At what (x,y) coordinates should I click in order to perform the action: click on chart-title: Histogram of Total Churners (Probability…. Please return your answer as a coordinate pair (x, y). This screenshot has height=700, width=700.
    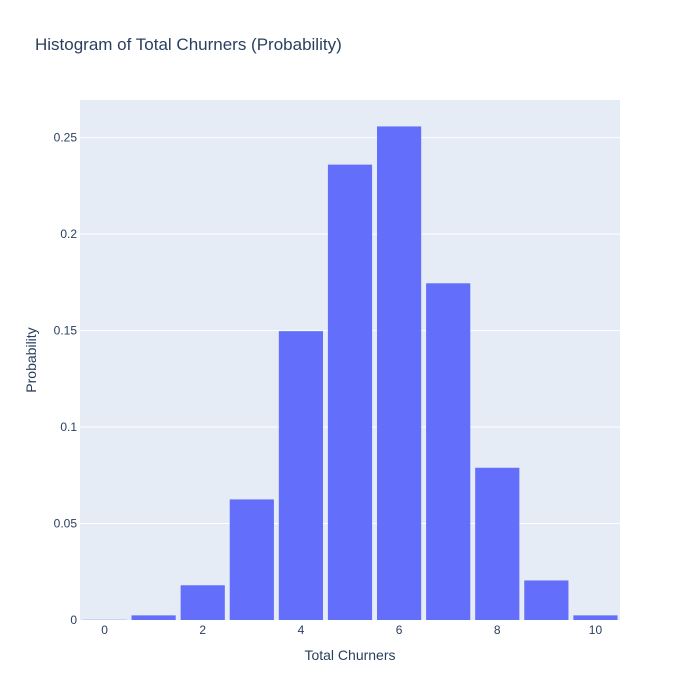
    Looking at the image, I should click on (188, 44).